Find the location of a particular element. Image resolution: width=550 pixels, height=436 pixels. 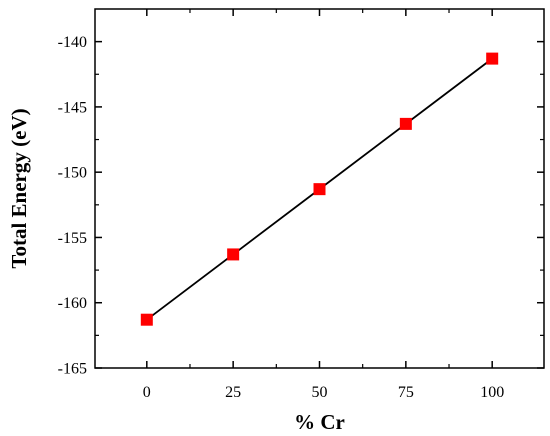

y-tick-label: -160 is located at coordinates (72, 303).